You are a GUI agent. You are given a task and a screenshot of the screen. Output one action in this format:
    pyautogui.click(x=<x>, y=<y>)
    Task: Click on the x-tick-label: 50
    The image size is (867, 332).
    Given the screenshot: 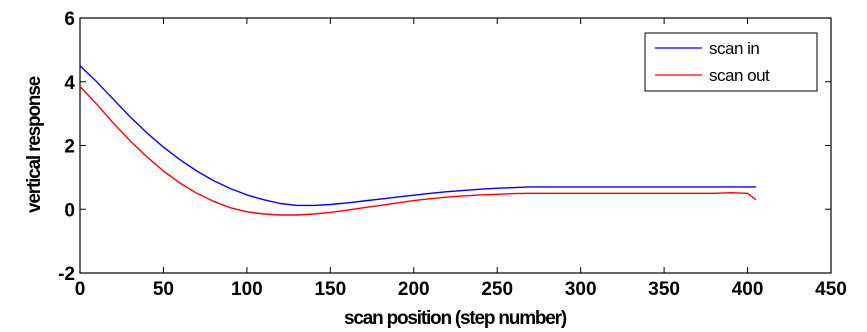 What is the action you would take?
    pyautogui.click(x=163, y=289)
    